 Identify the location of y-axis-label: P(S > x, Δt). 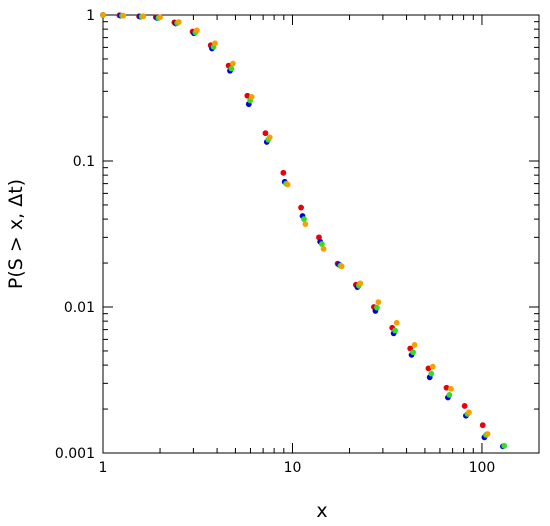
(16, 234).